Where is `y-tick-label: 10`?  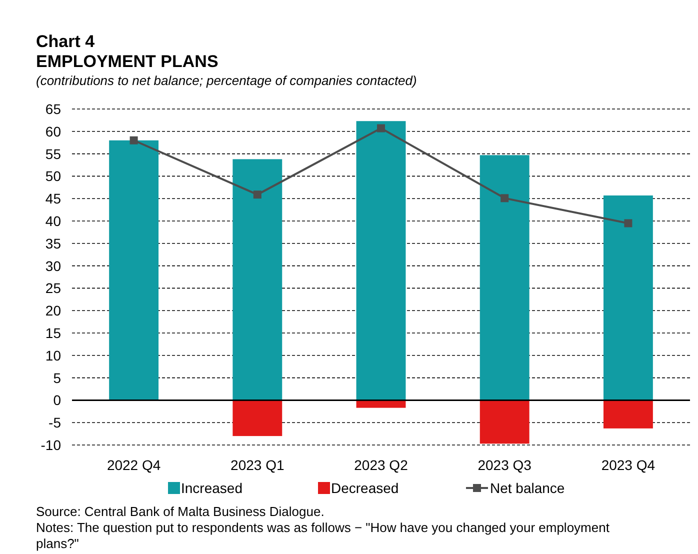
y-tick-label: 10 is located at coordinates (53, 355).